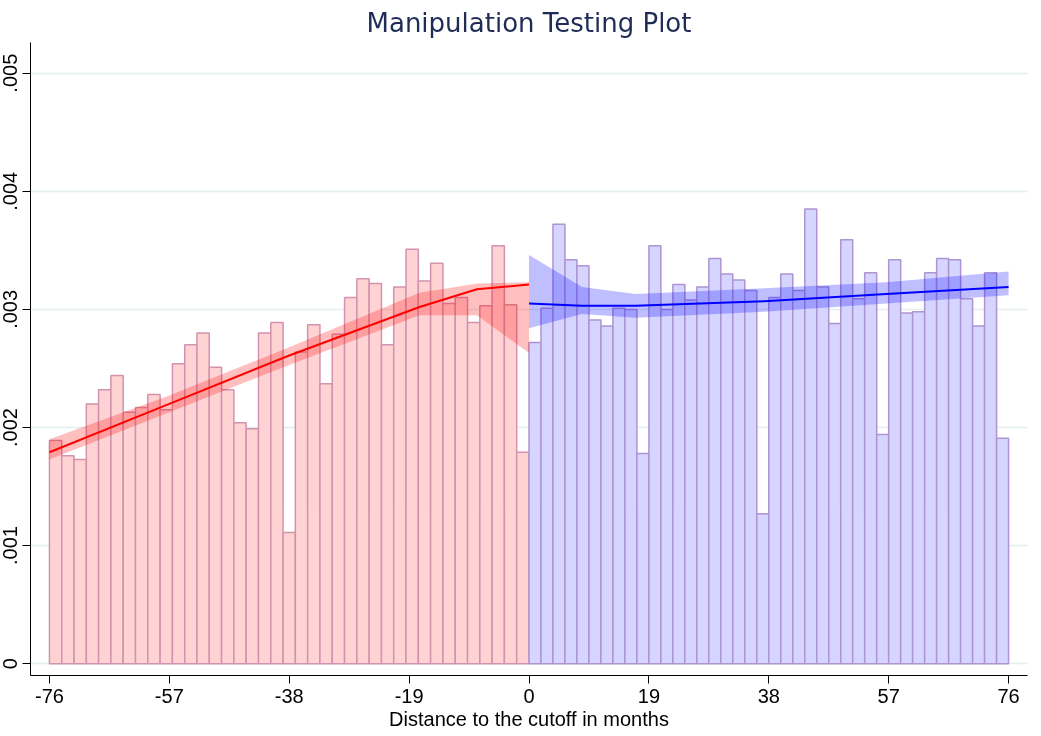 Image resolution: width=1041 pixels, height=736 pixels. I want to click on x-tick-label: -38, so click(289, 695).